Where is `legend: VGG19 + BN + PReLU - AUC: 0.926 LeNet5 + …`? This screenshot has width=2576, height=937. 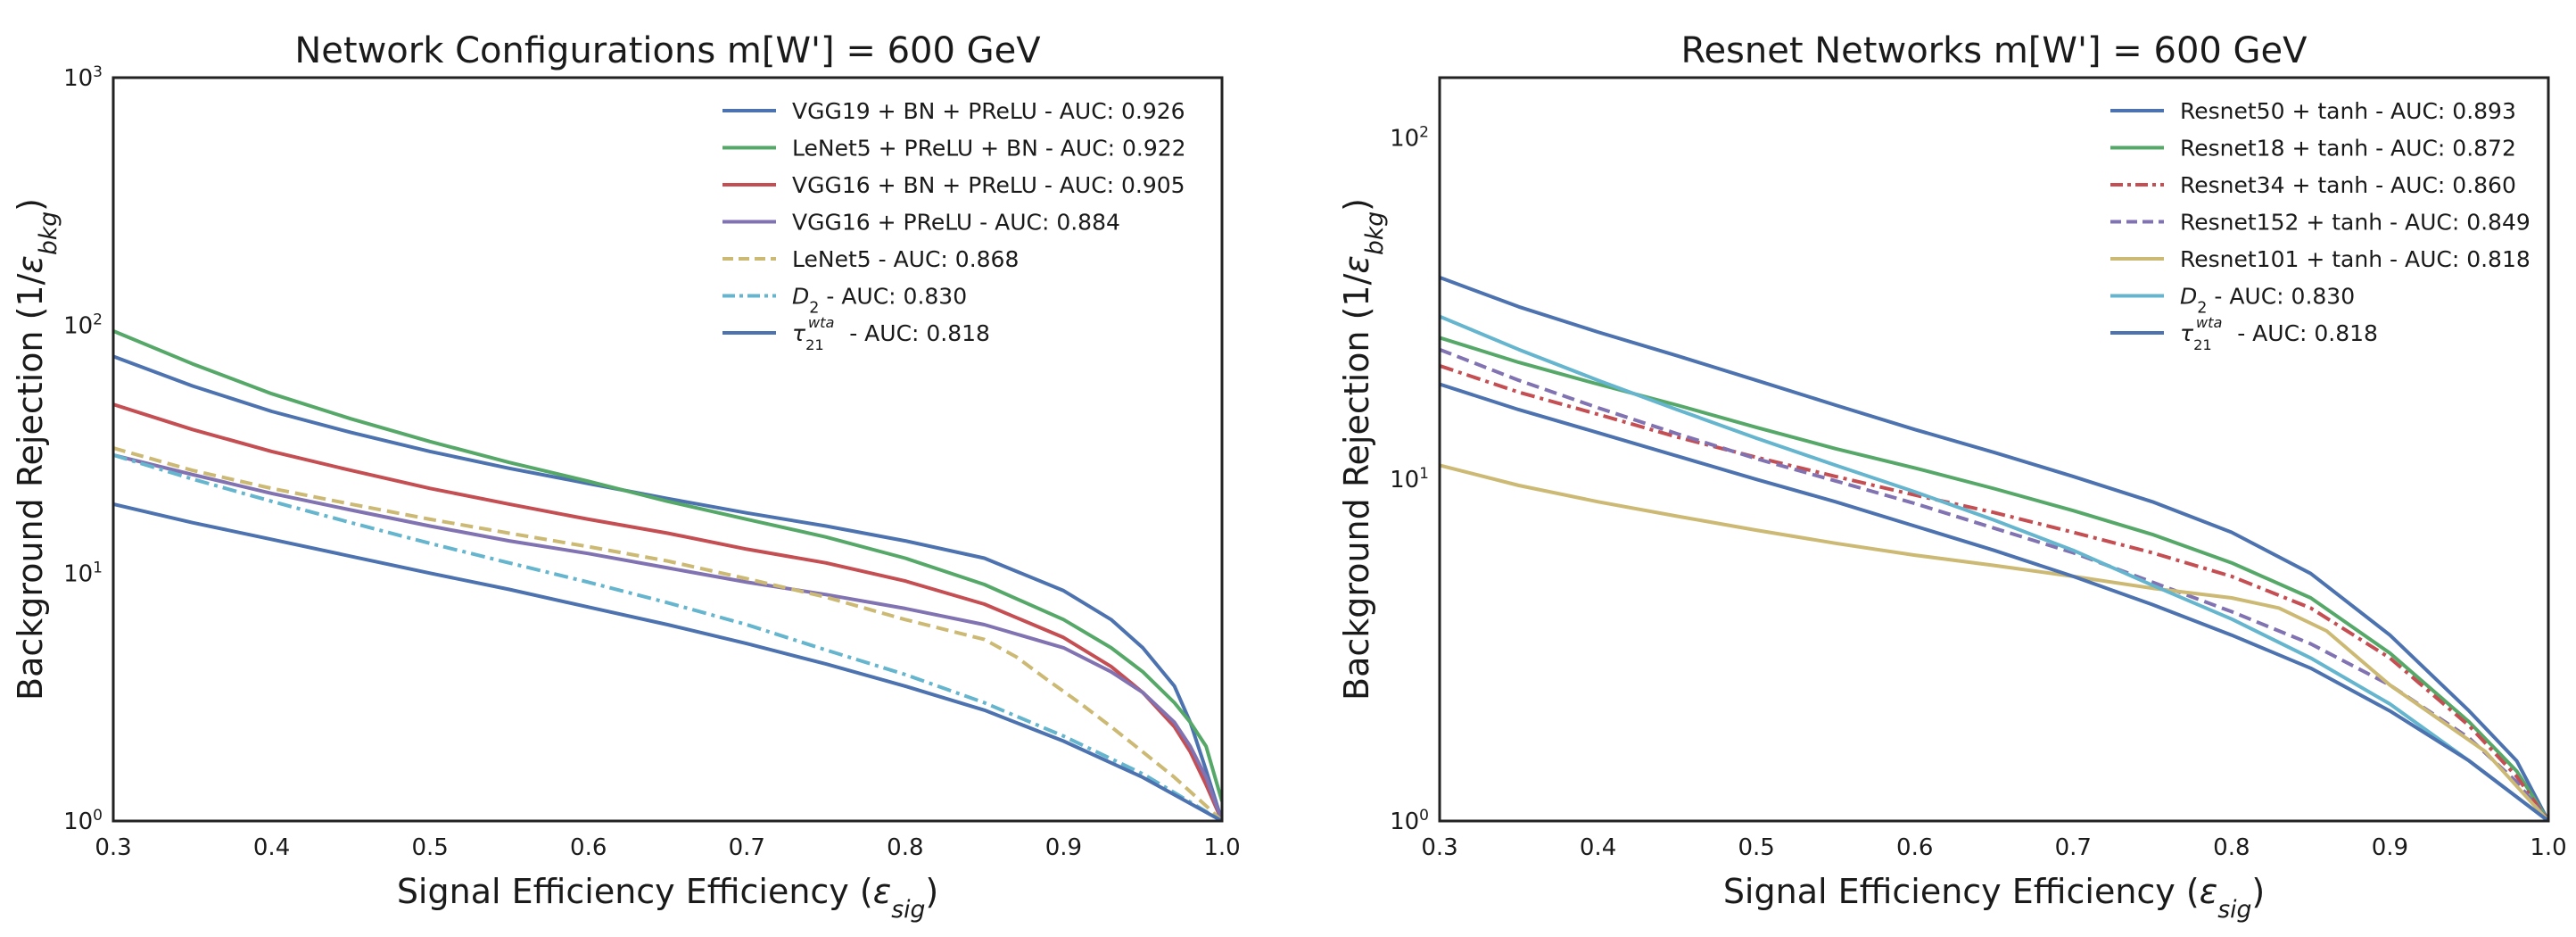
legend: VGG19 + BN + PReLU - AUC: 0.926 LeNet5 + … is located at coordinates (954, 225).